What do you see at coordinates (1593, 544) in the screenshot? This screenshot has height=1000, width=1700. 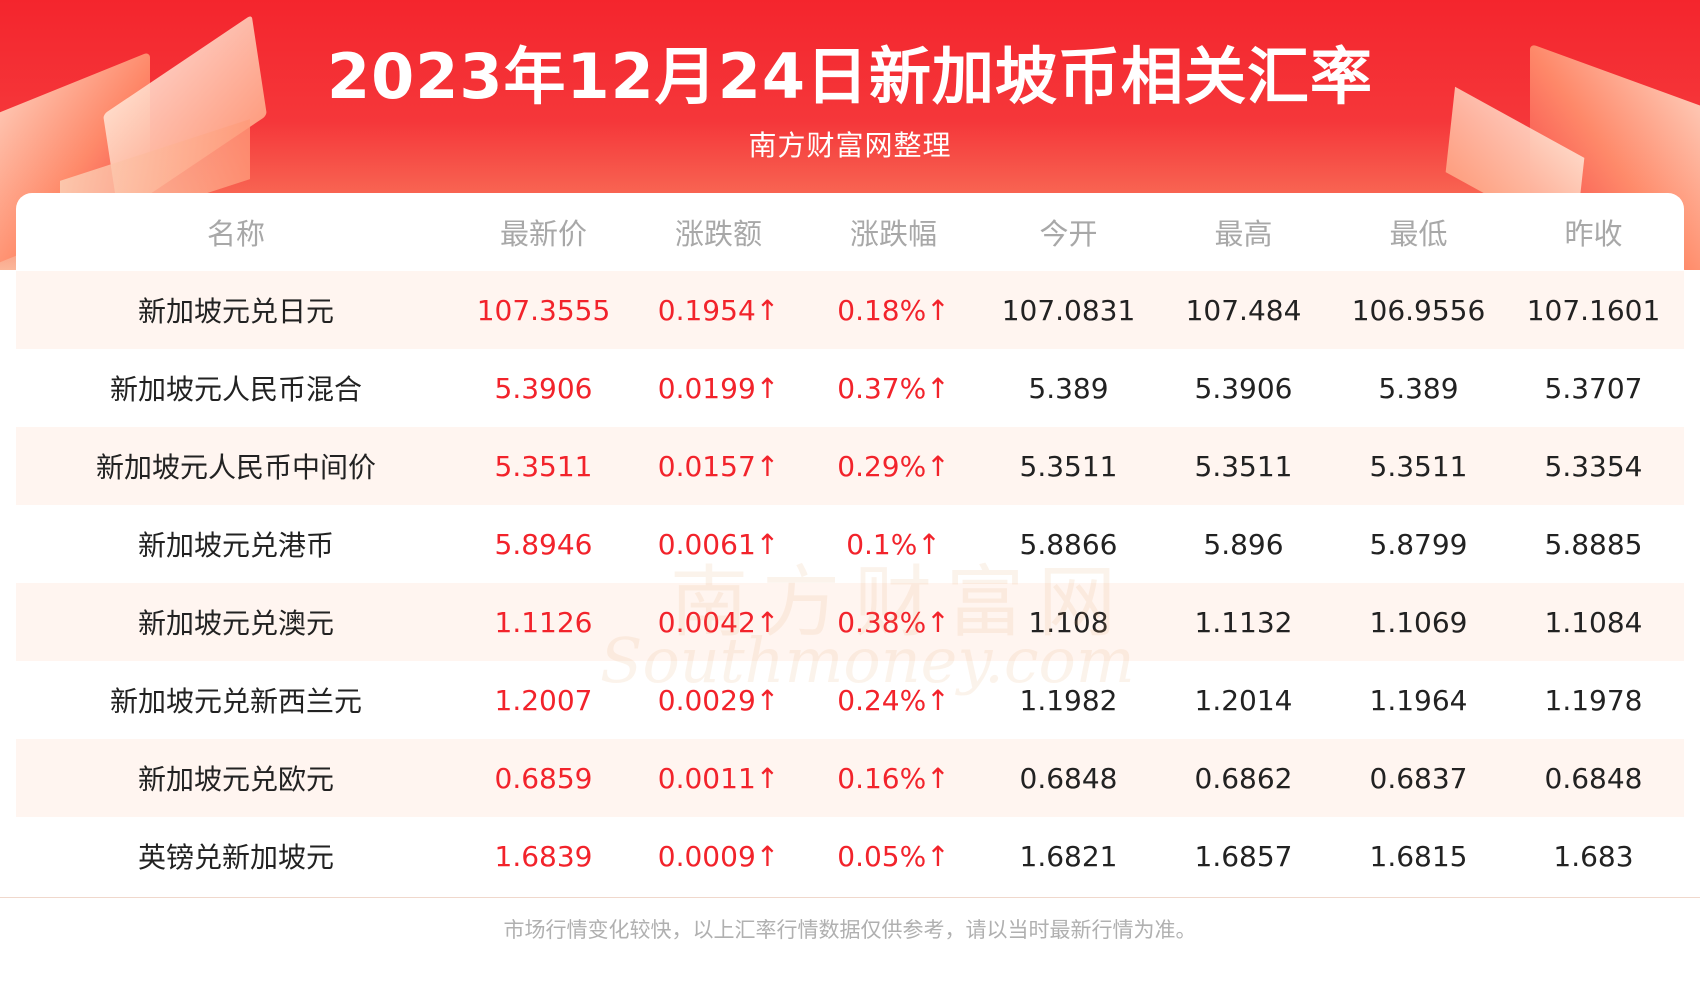 I see `prev-close: 5.8885` at bounding box center [1593, 544].